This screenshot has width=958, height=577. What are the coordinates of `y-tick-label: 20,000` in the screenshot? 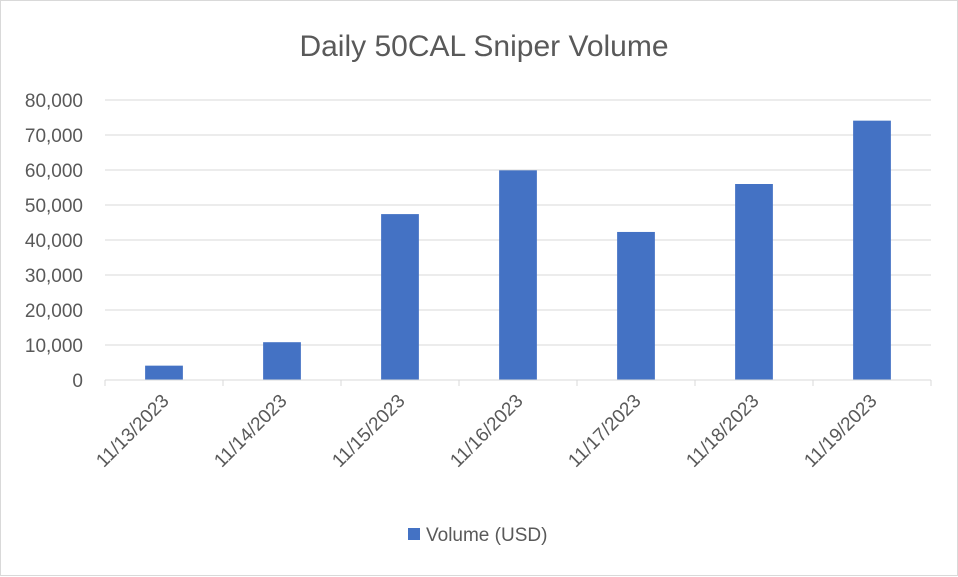 It's located at (54, 311).